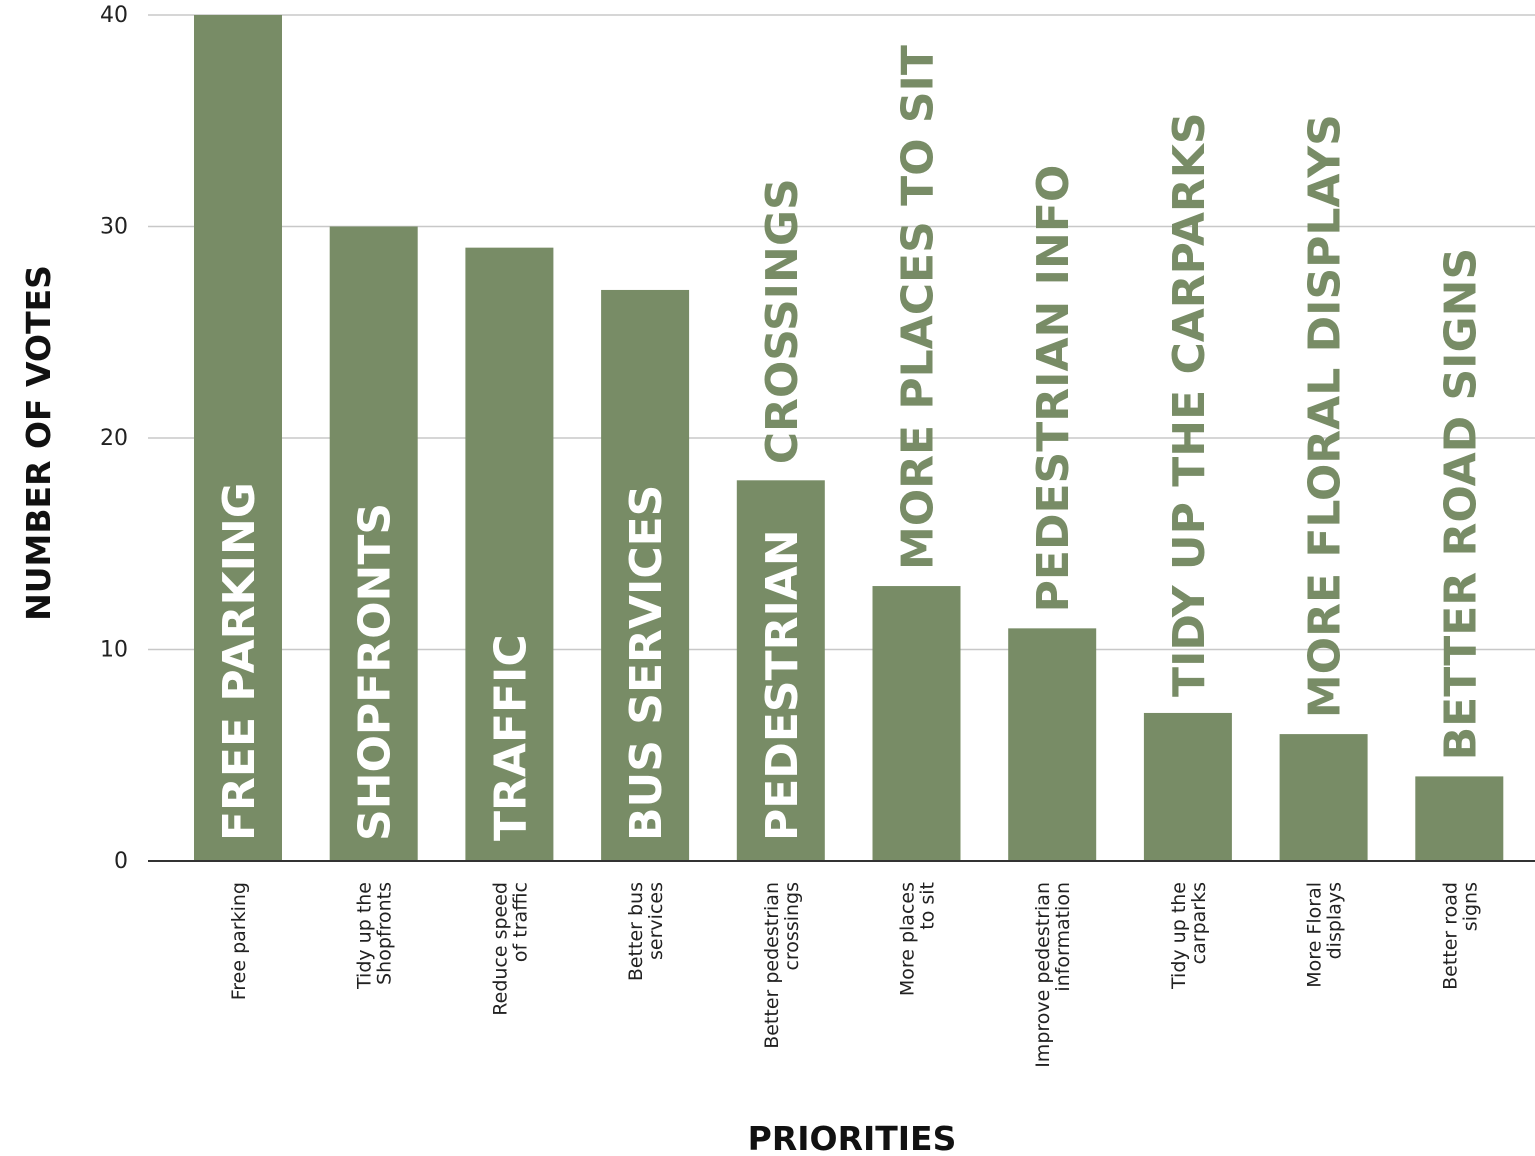  Describe the element at coordinates (636, 931) in the screenshot. I see `category-label-line: Better bus` at that location.